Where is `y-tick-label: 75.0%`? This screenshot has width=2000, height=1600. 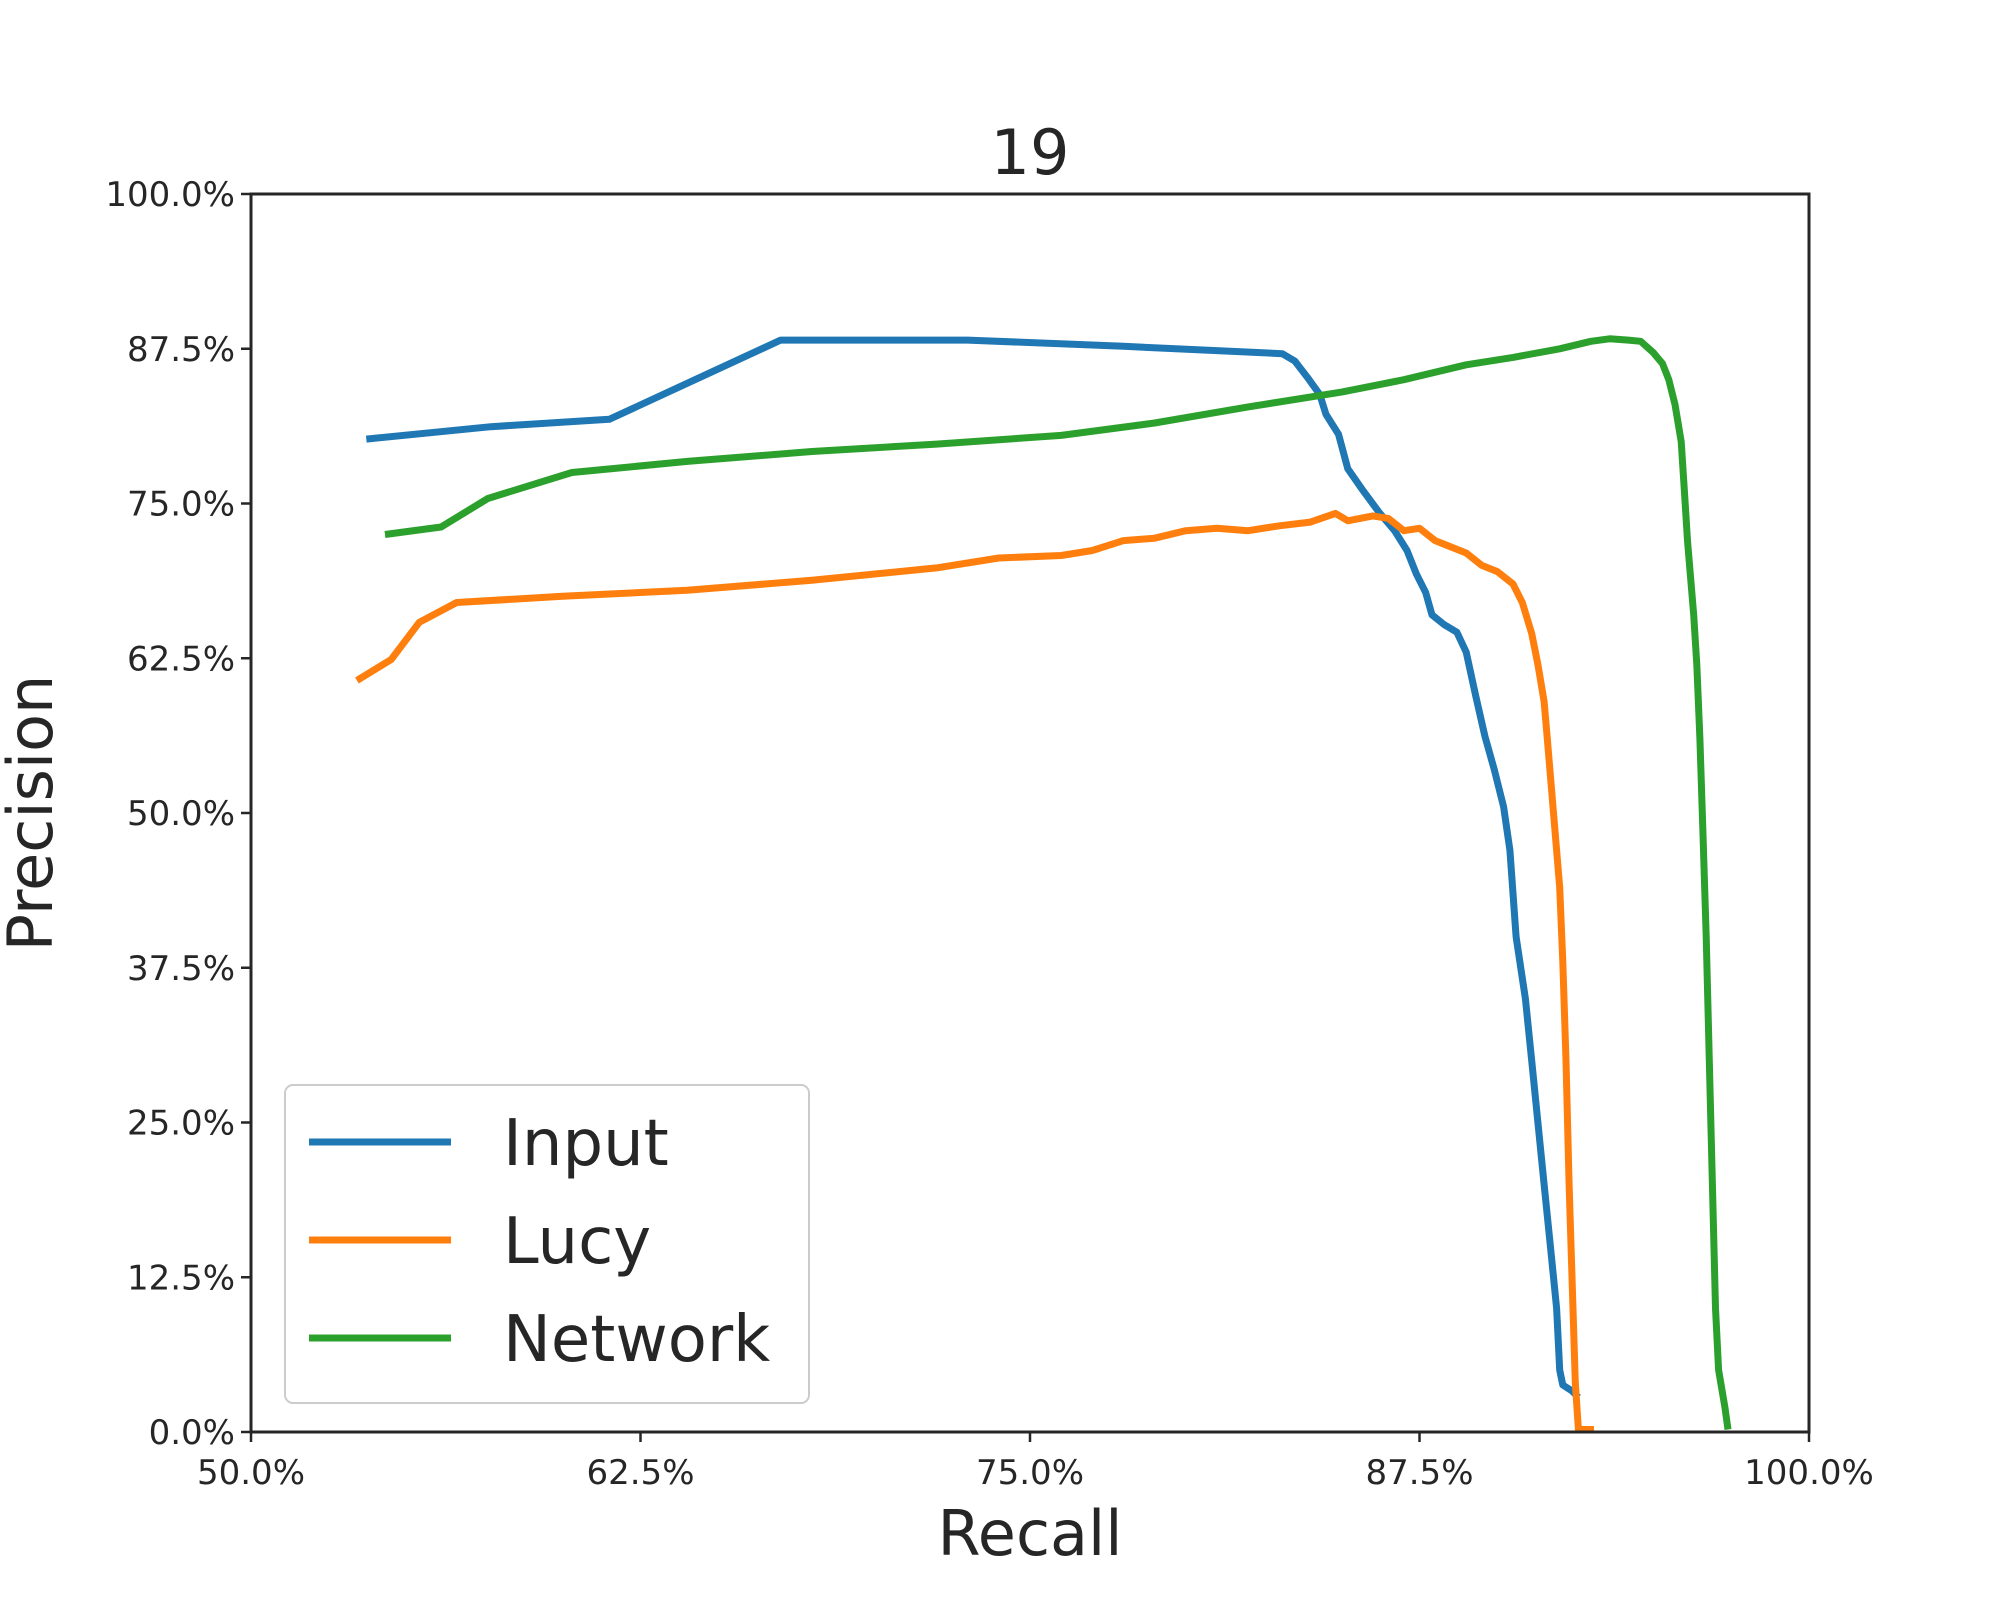 y-tick-label: 75.0% is located at coordinates (181, 505).